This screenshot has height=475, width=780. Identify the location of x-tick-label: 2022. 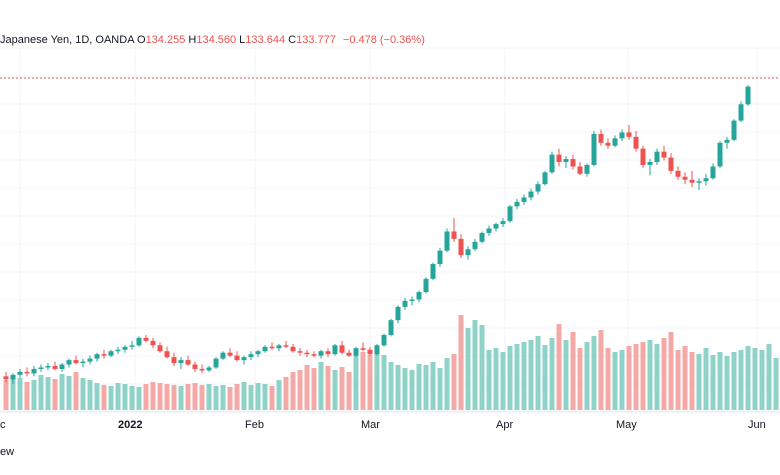
(130, 425).